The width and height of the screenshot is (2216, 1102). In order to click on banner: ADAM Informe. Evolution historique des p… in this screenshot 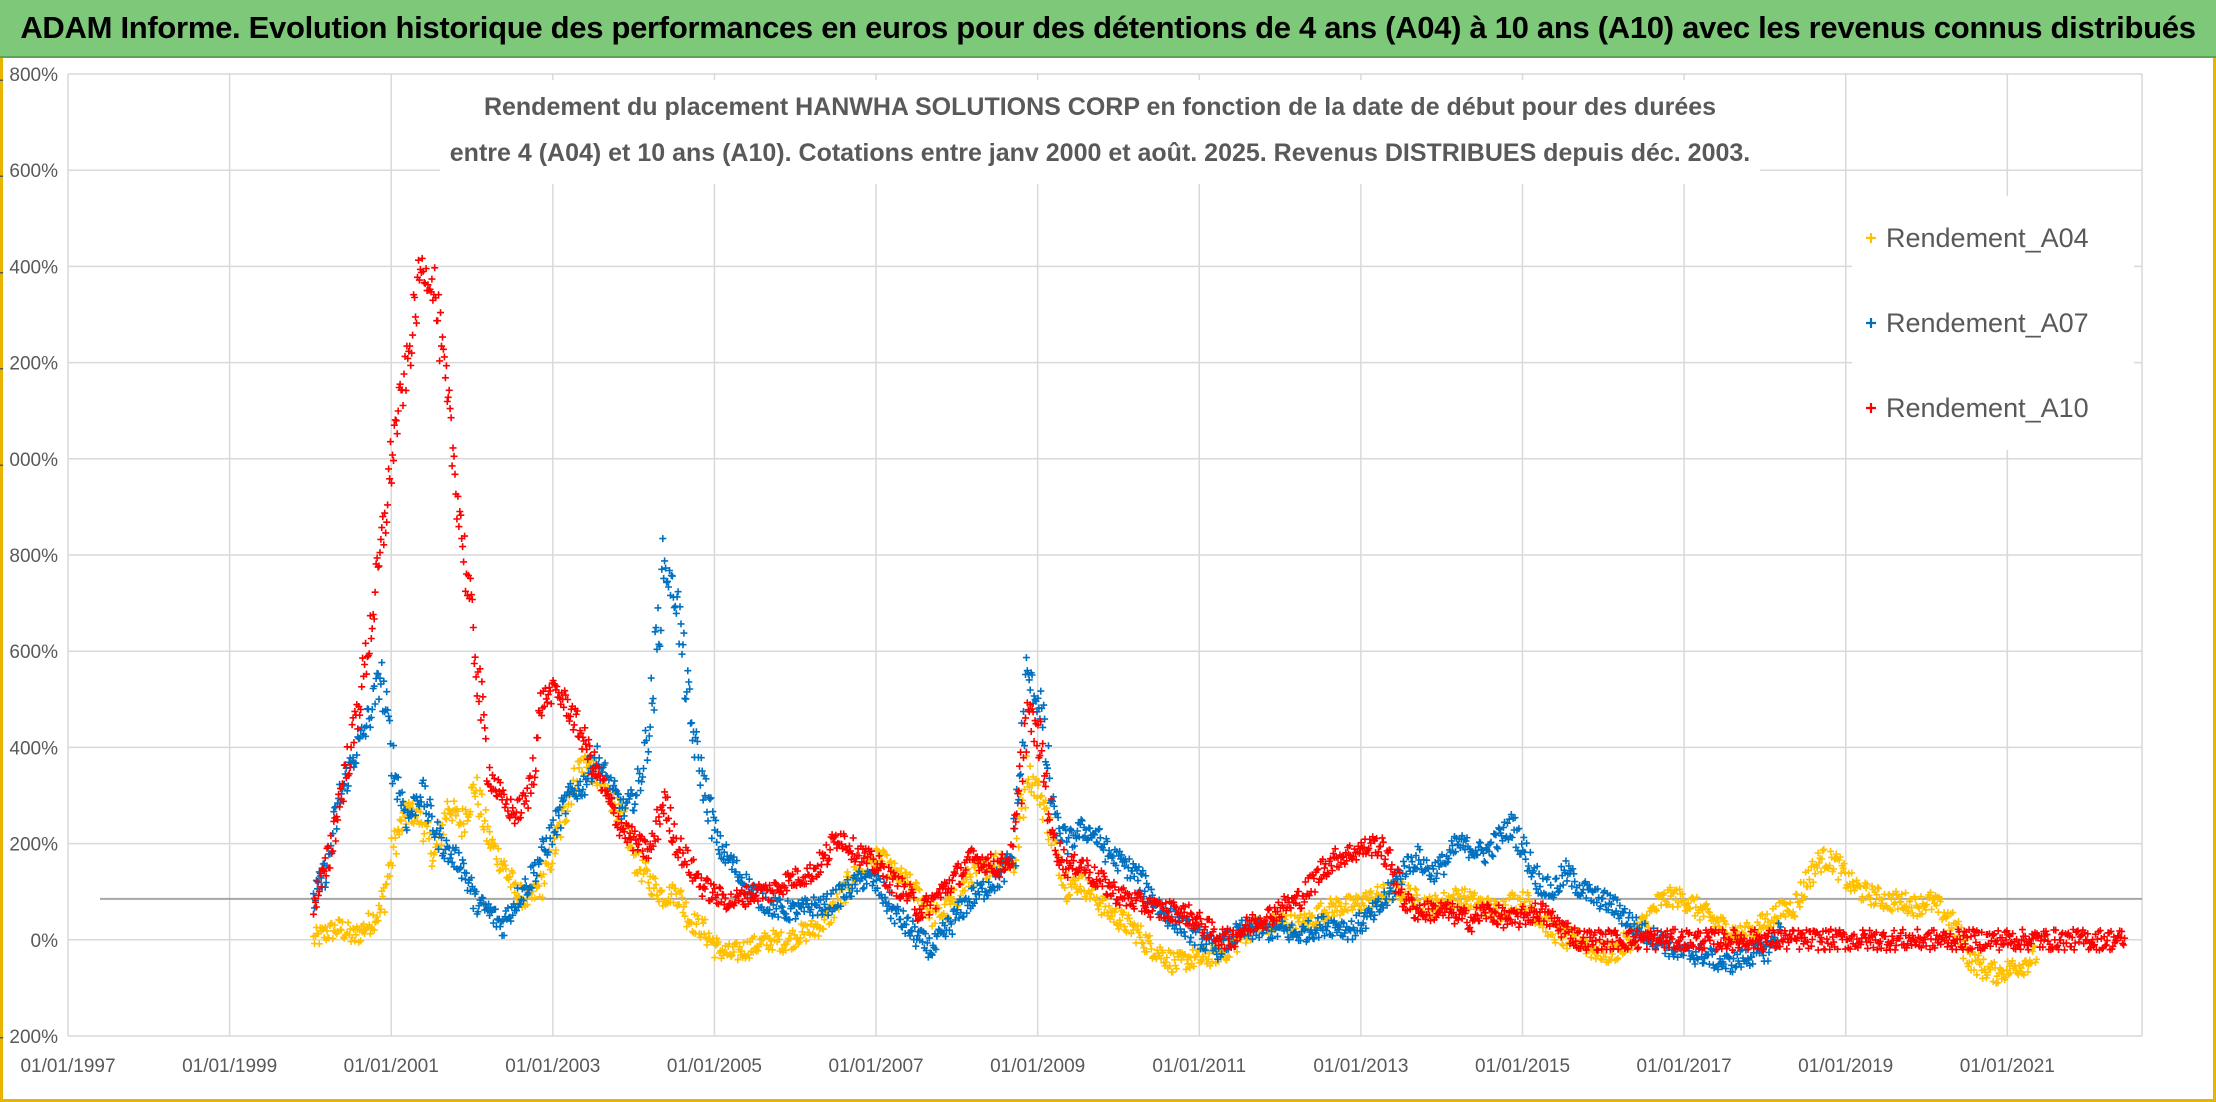, I will do `click(1108, 29)`.